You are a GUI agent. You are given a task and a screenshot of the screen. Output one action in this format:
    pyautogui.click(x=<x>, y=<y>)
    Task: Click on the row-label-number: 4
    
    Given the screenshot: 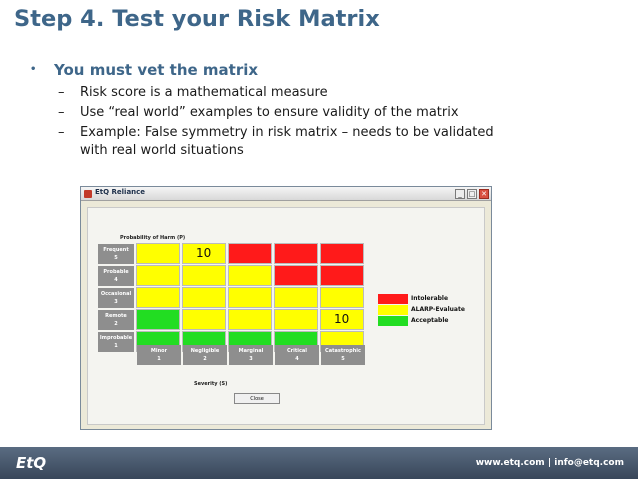 What is the action you would take?
    pyautogui.click(x=116, y=280)
    